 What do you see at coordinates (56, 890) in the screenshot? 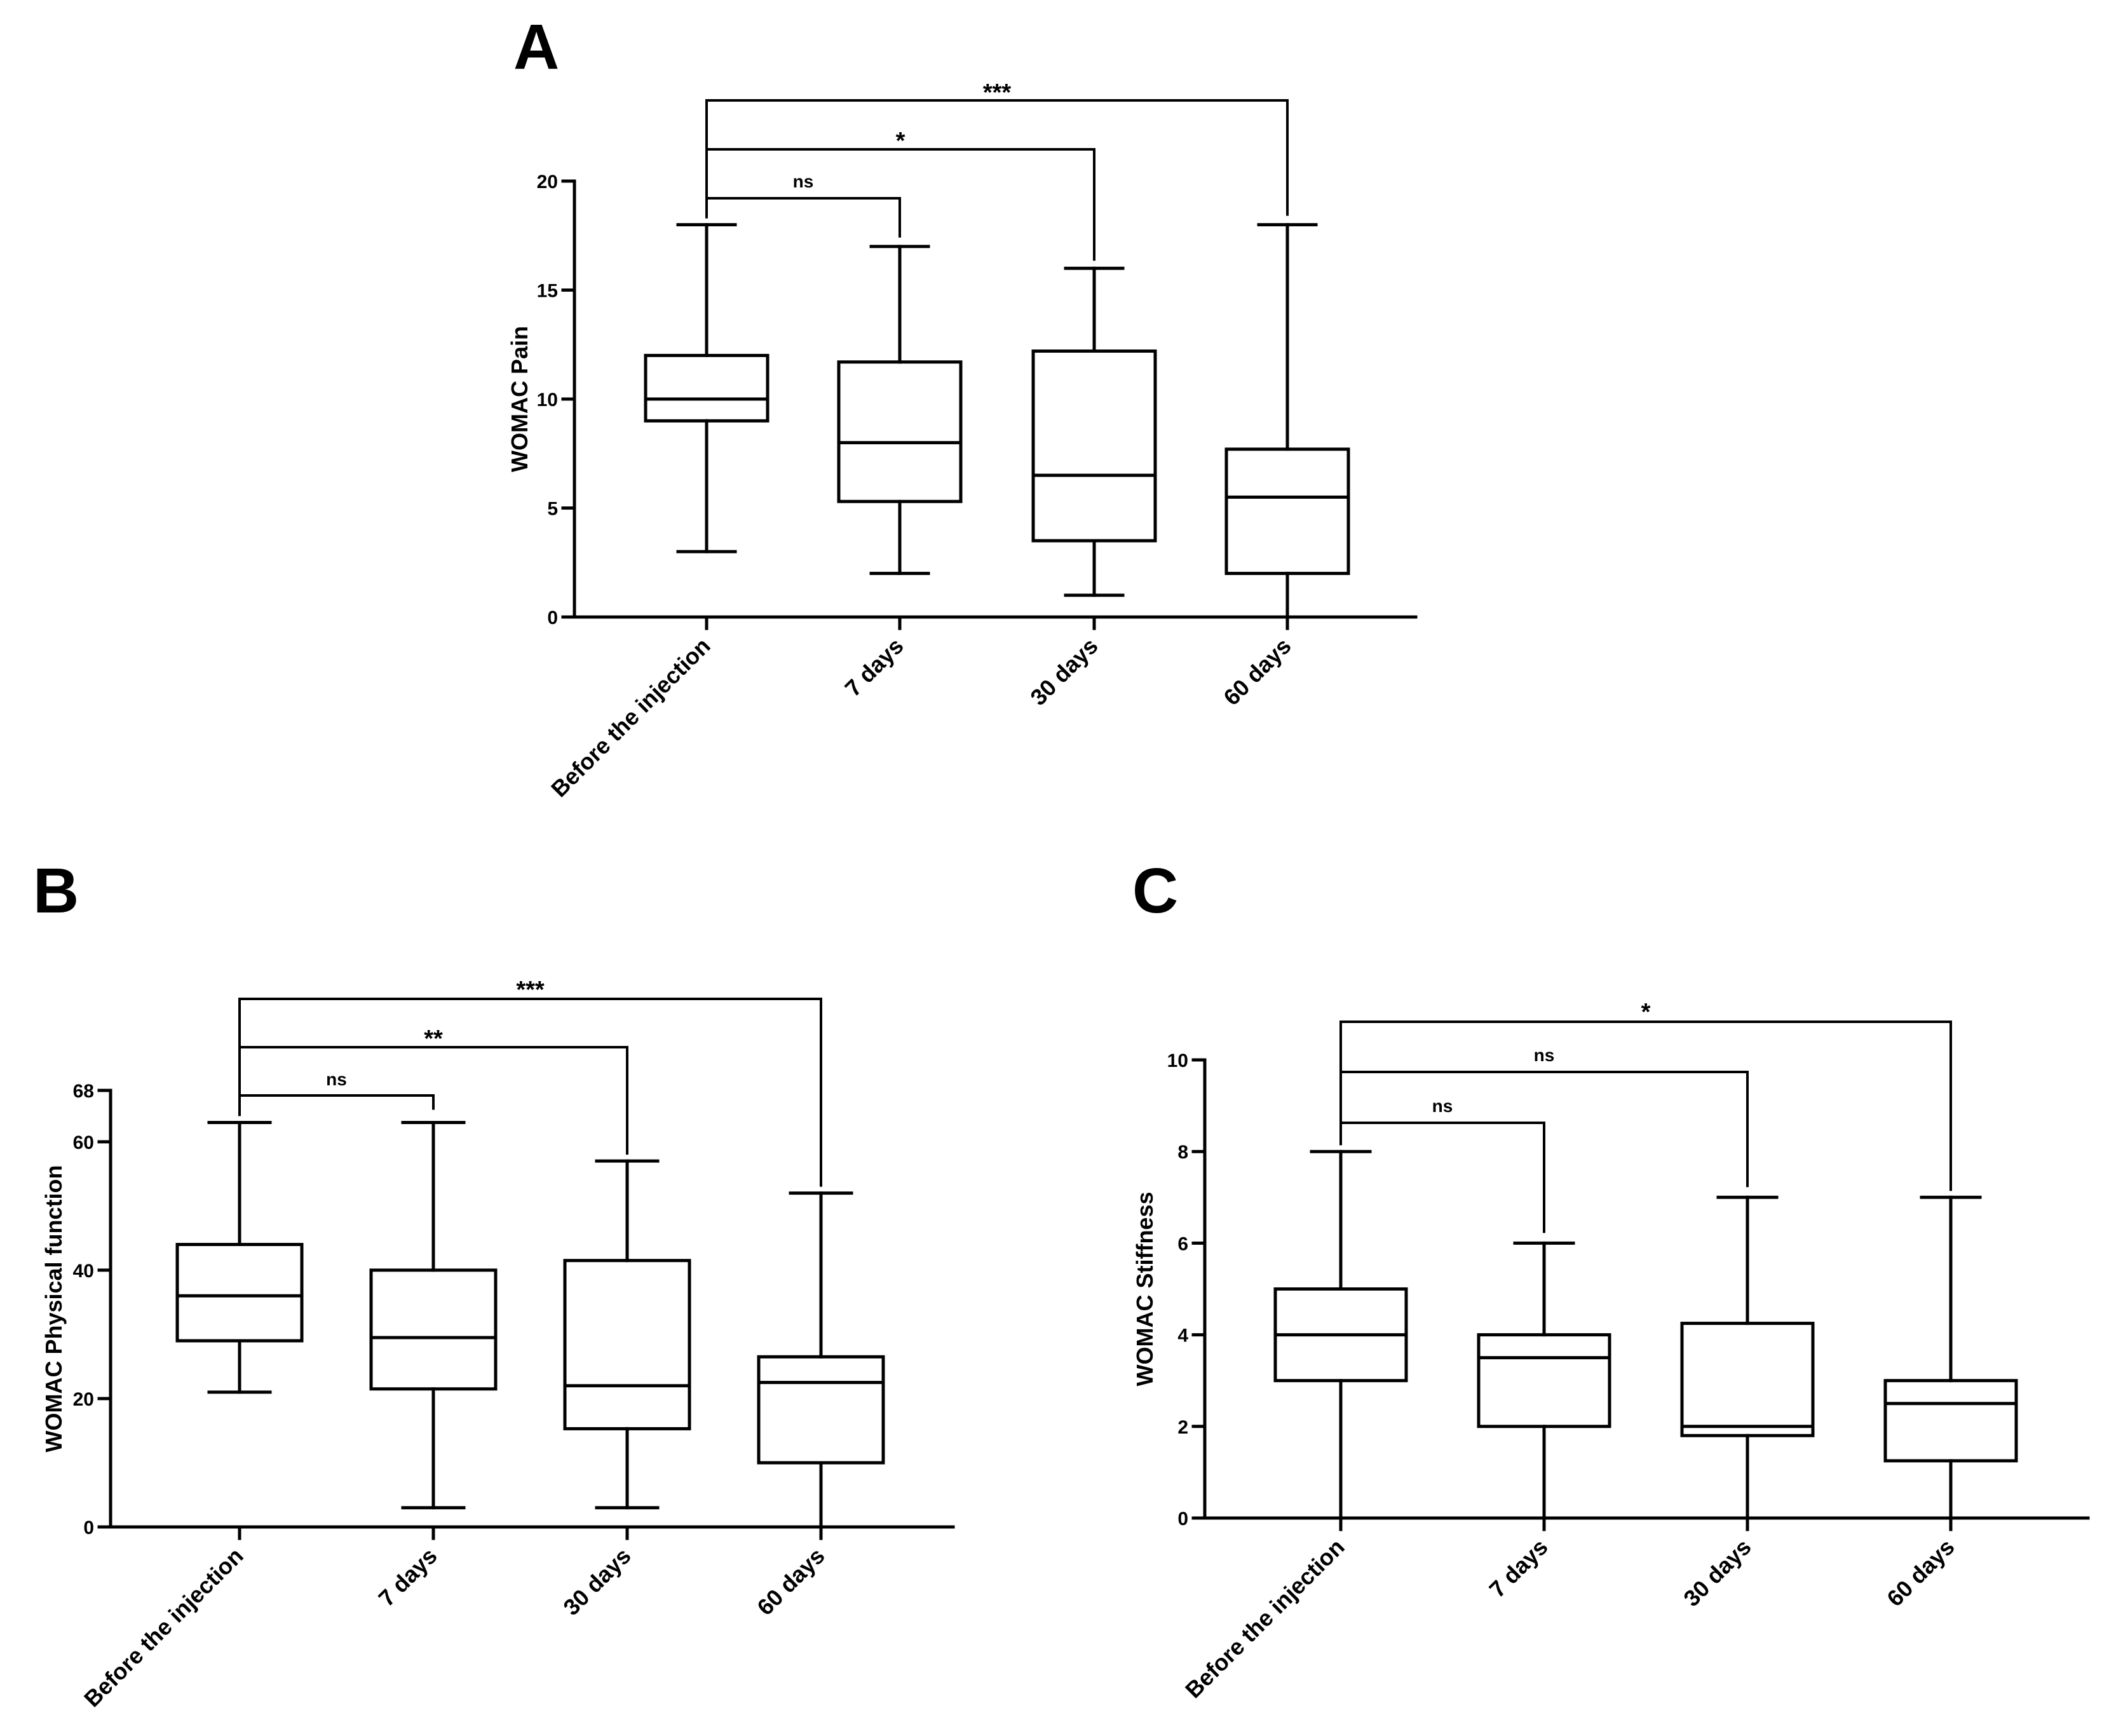
I see `panel-letter: B` at bounding box center [56, 890].